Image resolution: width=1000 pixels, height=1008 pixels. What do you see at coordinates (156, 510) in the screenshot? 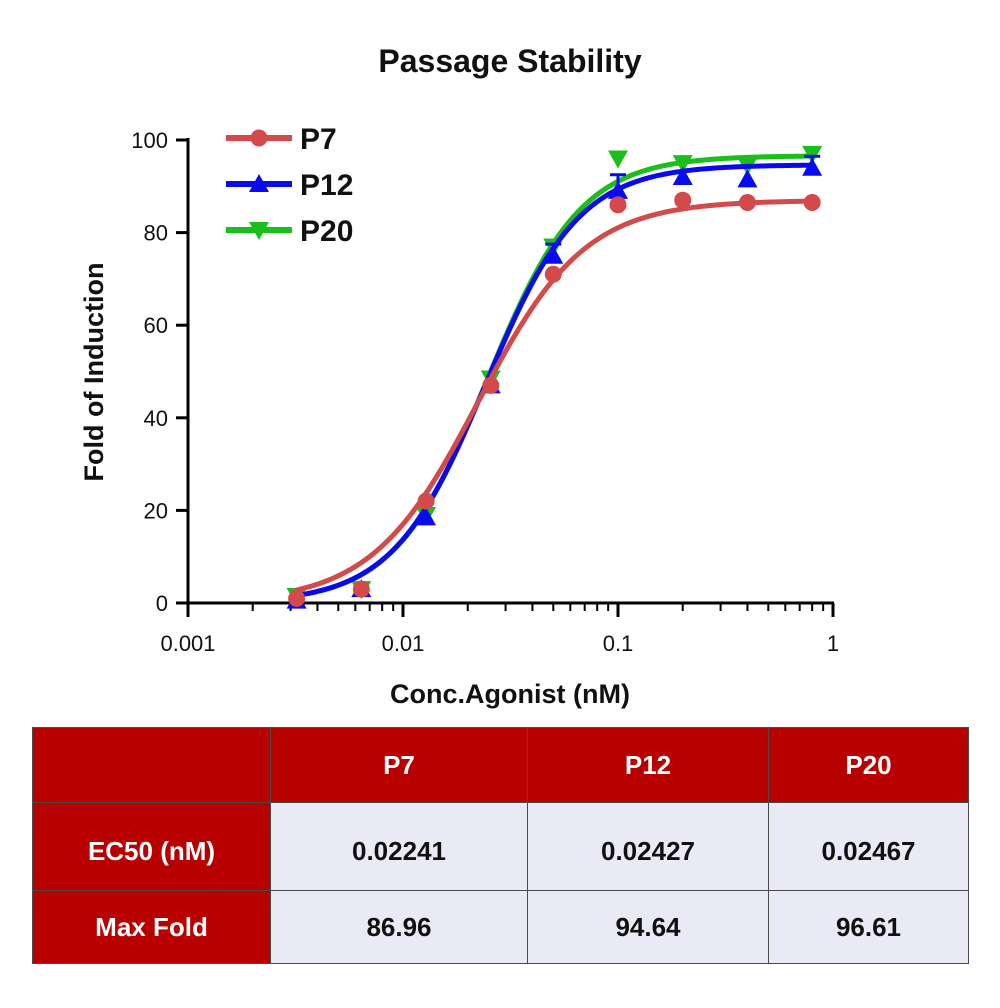
I see `y-tick-label: 20` at bounding box center [156, 510].